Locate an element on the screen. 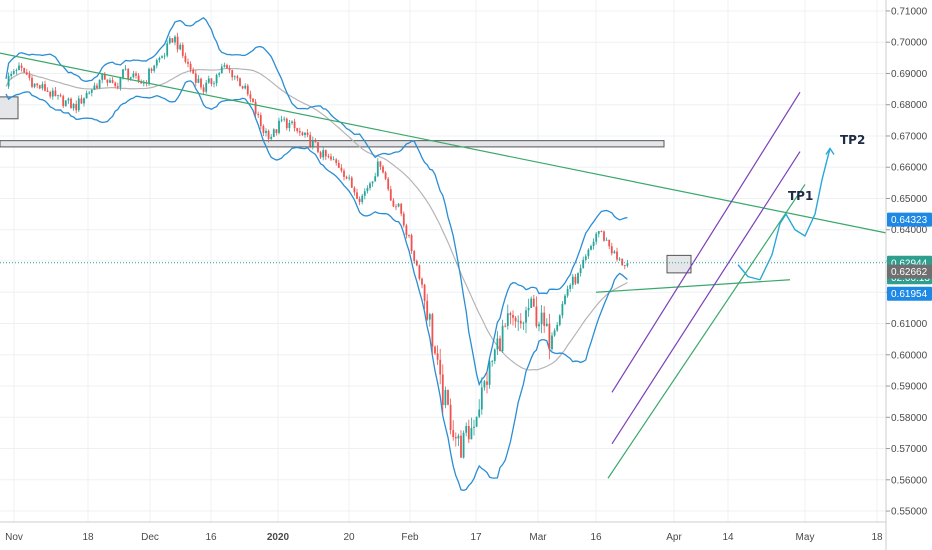  time-tick-label: 14 is located at coordinates (728, 537).